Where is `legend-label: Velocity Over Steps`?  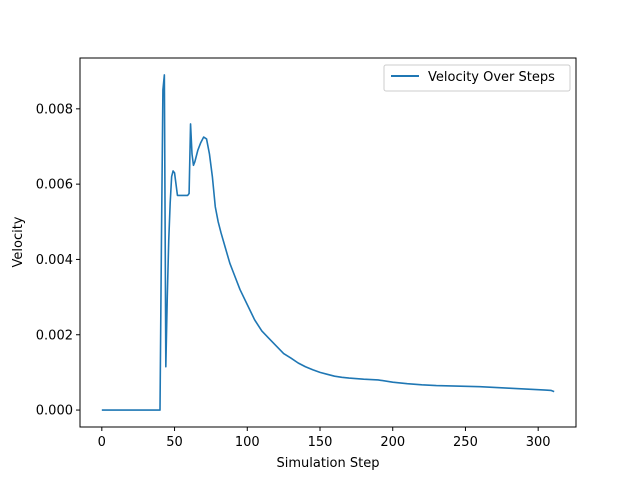 legend-label: Velocity Over Steps is located at coordinates (491, 77).